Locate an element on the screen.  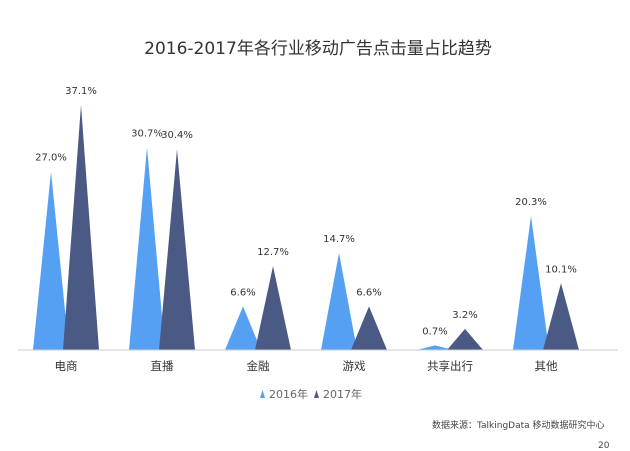
value-label-2016-4: 0.7% is located at coordinates (434, 331).